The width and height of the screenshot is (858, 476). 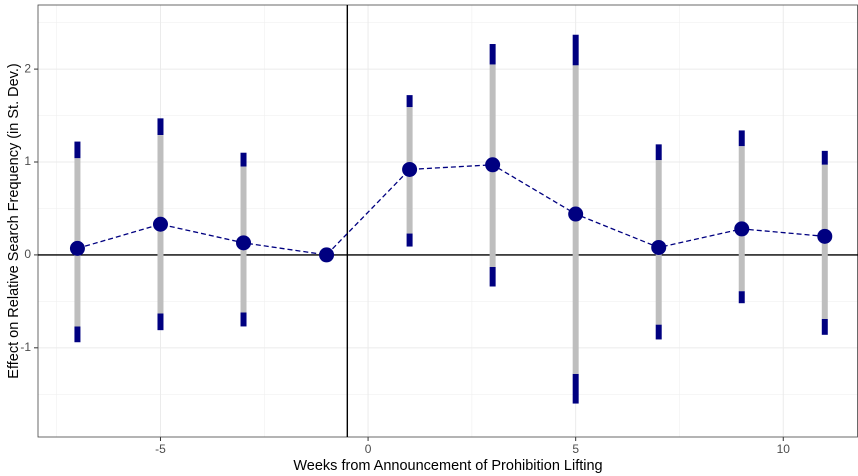 I want to click on y-tick-label: 0, so click(x=27, y=254).